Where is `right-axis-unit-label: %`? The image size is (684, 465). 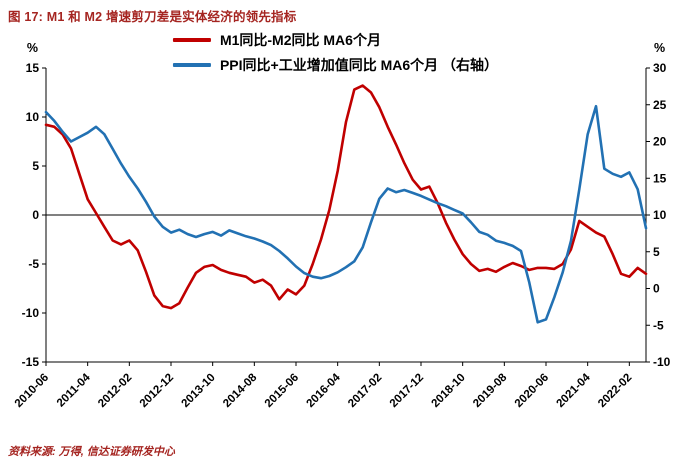
right-axis-unit-label: % is located at coordinates (659, 48).